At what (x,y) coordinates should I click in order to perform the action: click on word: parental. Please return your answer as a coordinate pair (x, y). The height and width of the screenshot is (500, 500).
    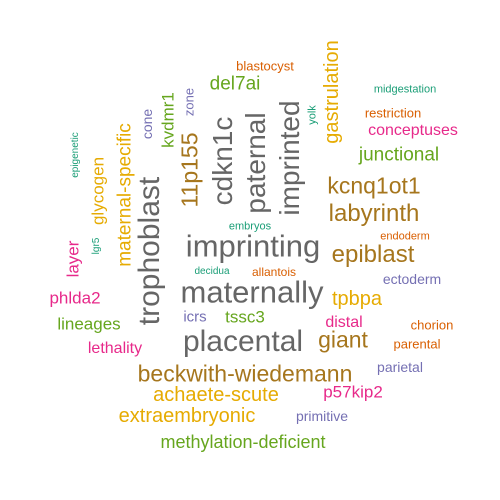
    Looking at the image, I should click on (417, 344).